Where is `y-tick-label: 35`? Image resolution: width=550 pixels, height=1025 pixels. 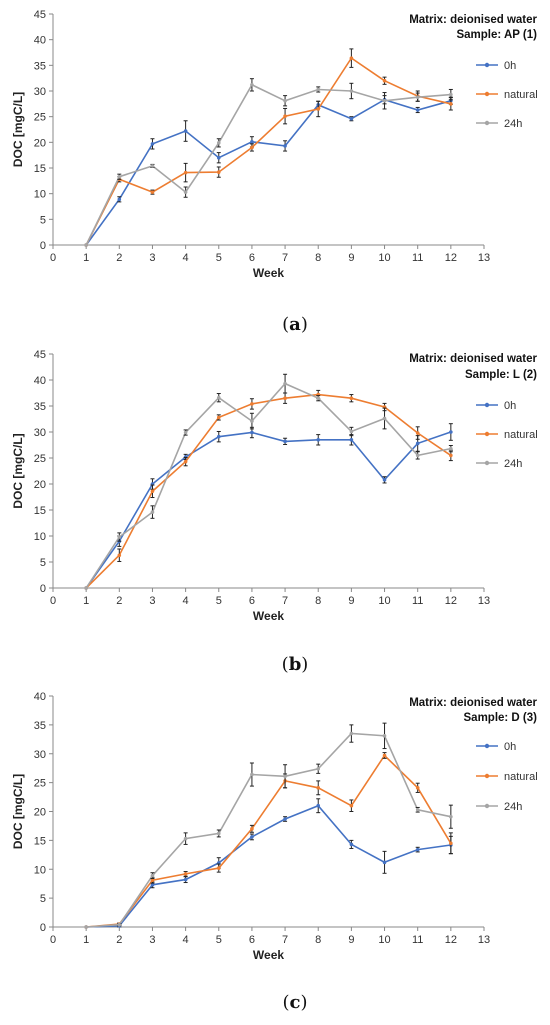 y-tick-label: 35 is located at coordinates (40, 66).